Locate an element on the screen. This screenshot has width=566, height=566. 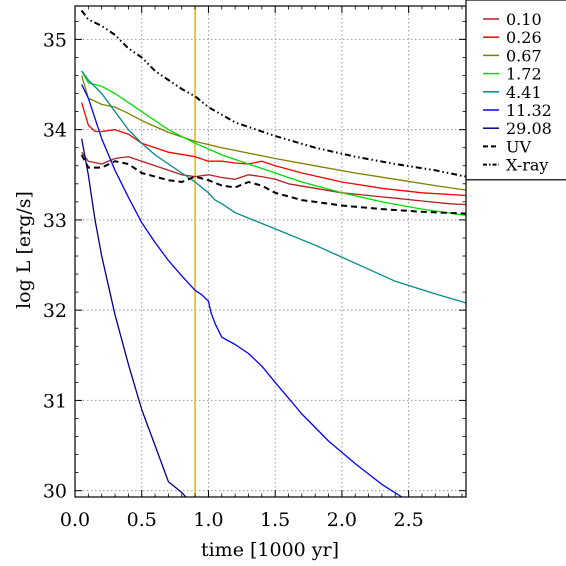
x-tick-labels: 0.0 0.5 1.0 1.5 2.0 2.5 is located at coordinates (242, 520).